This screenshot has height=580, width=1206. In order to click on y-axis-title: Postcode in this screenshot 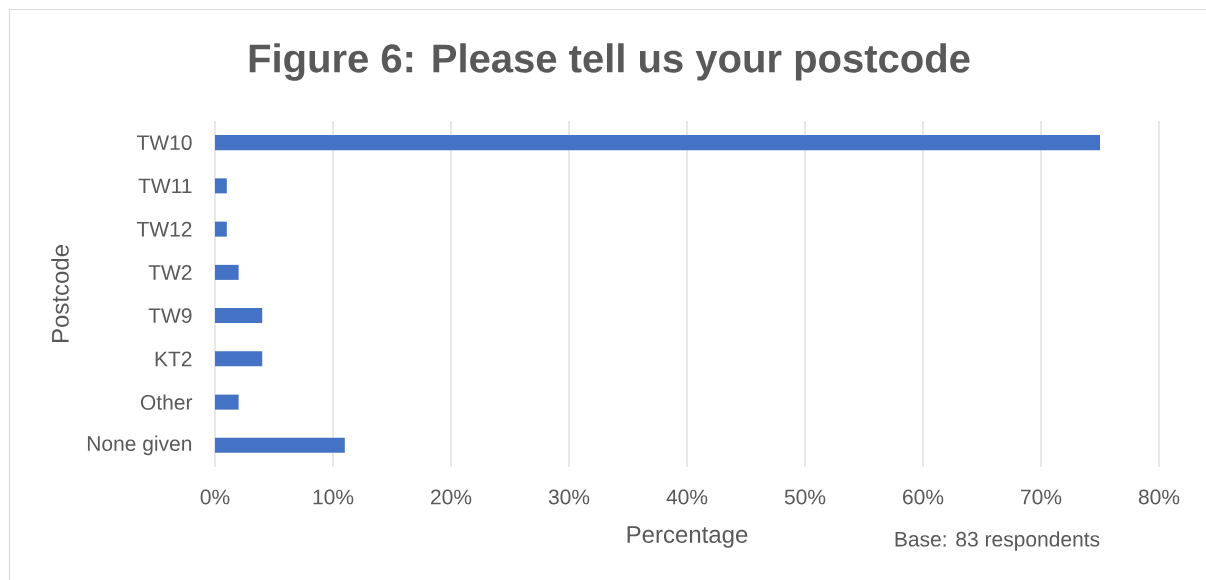, I will do `click(60, 294)`.